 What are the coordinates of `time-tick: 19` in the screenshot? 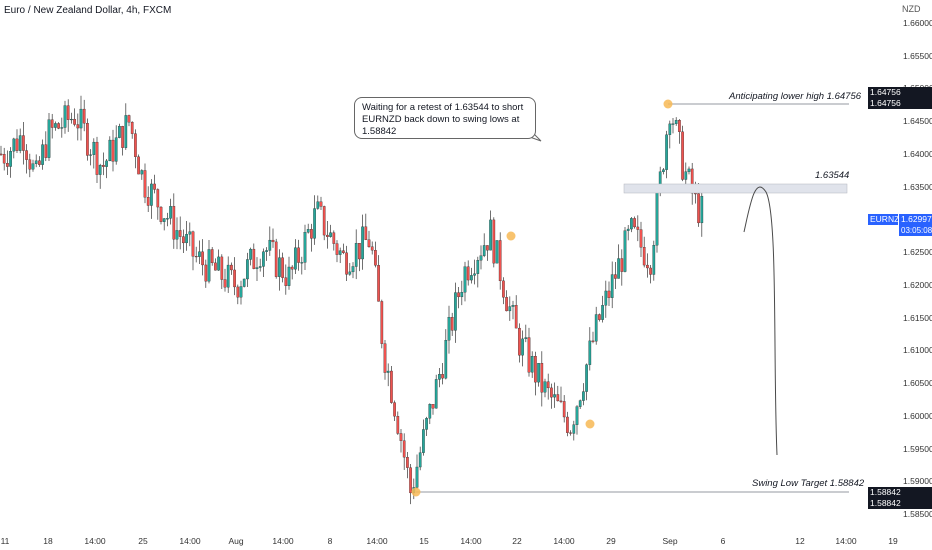 It's located at (893, 541).